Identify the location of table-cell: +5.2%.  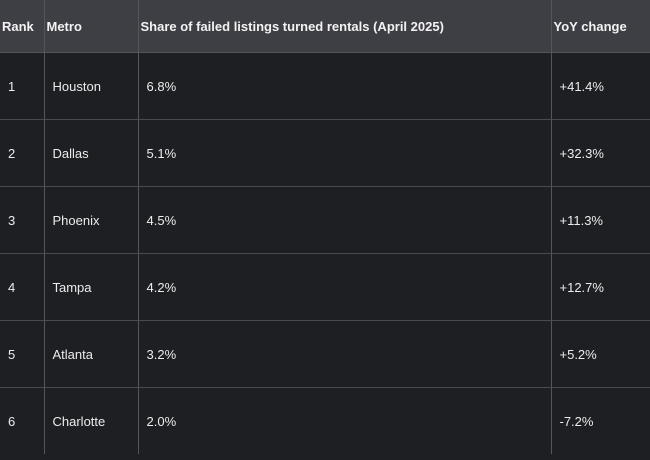
(600, 354).